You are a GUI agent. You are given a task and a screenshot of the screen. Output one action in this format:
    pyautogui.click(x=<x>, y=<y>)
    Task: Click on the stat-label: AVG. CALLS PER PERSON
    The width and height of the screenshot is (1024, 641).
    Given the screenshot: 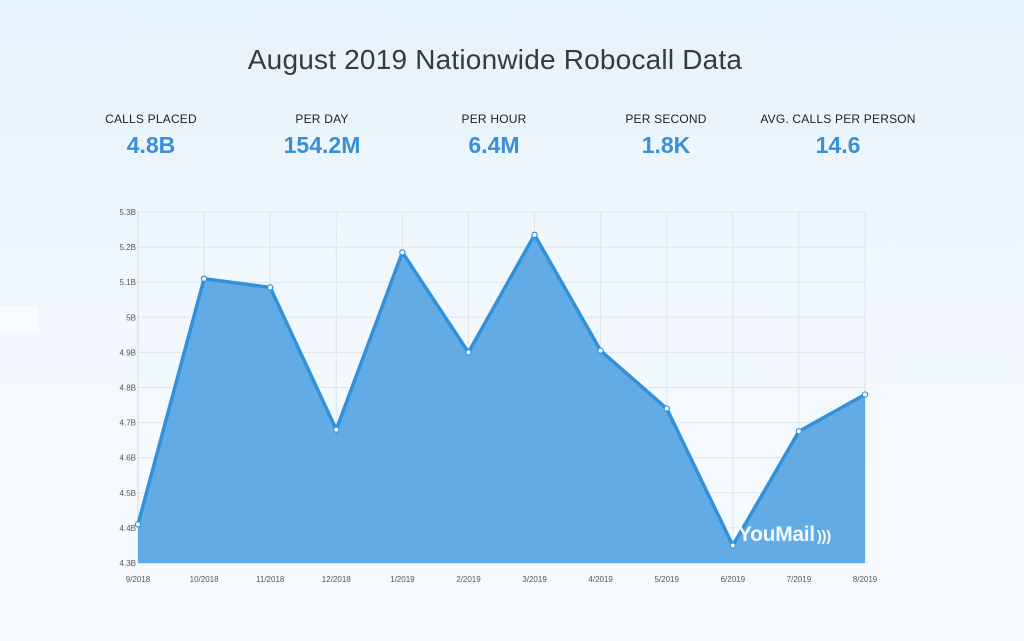 What is the action you would take?
    pyautogui.click(x=838, y=119)
    